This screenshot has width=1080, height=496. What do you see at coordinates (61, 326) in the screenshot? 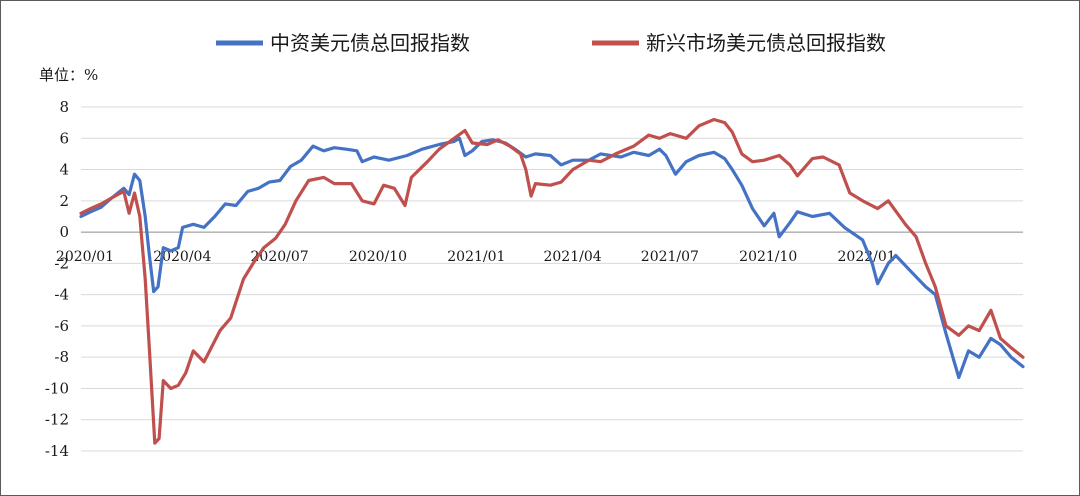
I see `y-tick-label: -6` at bounding box center [61, 326].